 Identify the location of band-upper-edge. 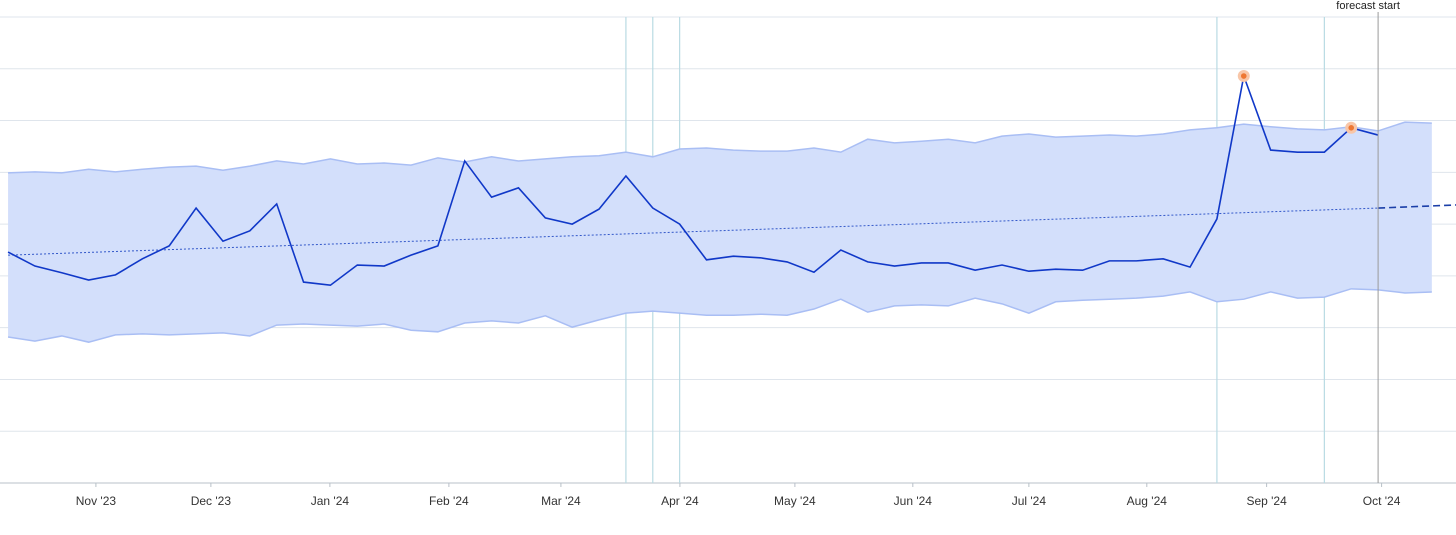
(720, 147).